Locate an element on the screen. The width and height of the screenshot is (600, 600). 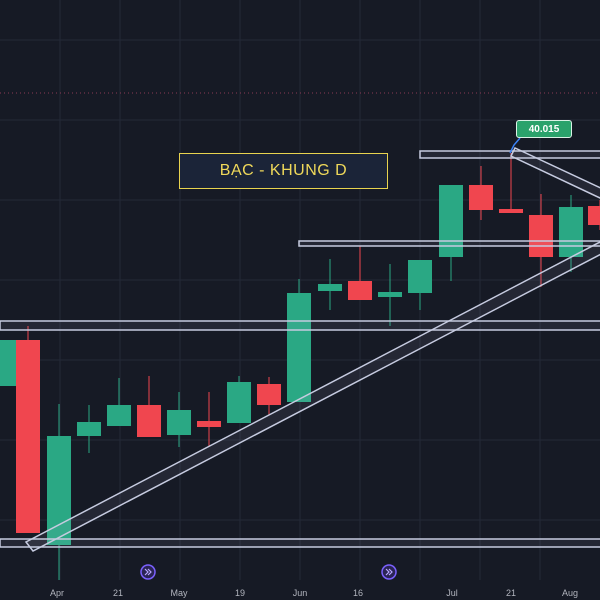
x-axis-tick-label: Jul is located at coordinates (452, 593).